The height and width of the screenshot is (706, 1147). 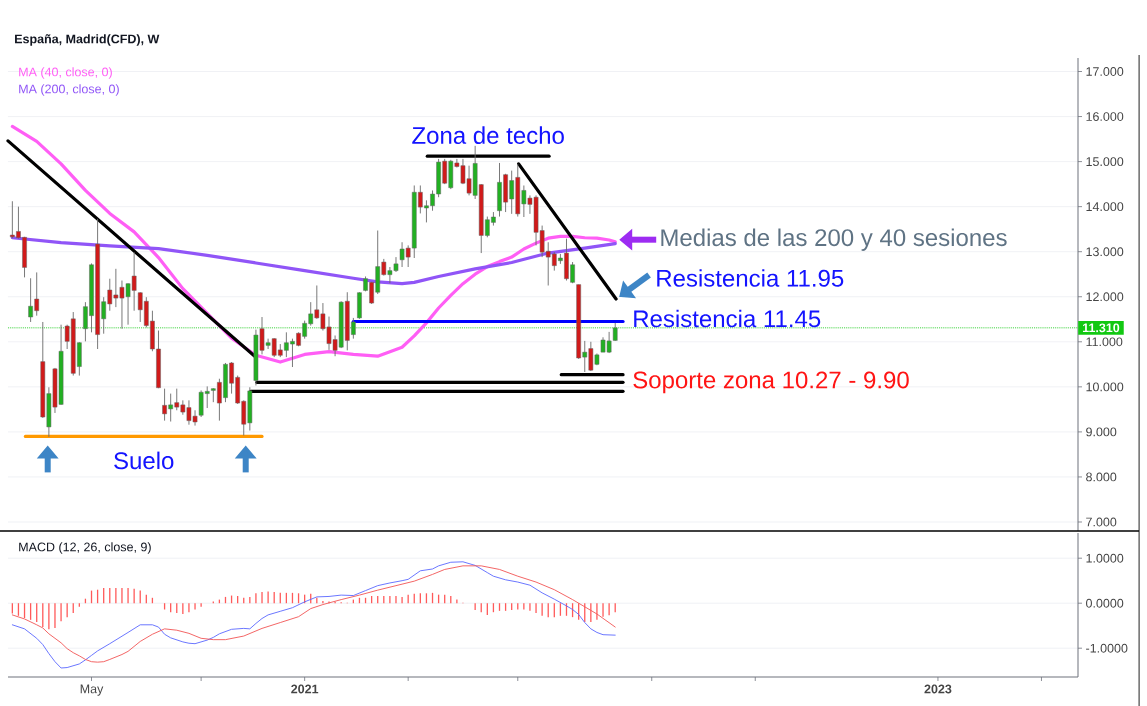 I want to click on text: MACD (12, 26, close, 9), so click(x=85, y=548).